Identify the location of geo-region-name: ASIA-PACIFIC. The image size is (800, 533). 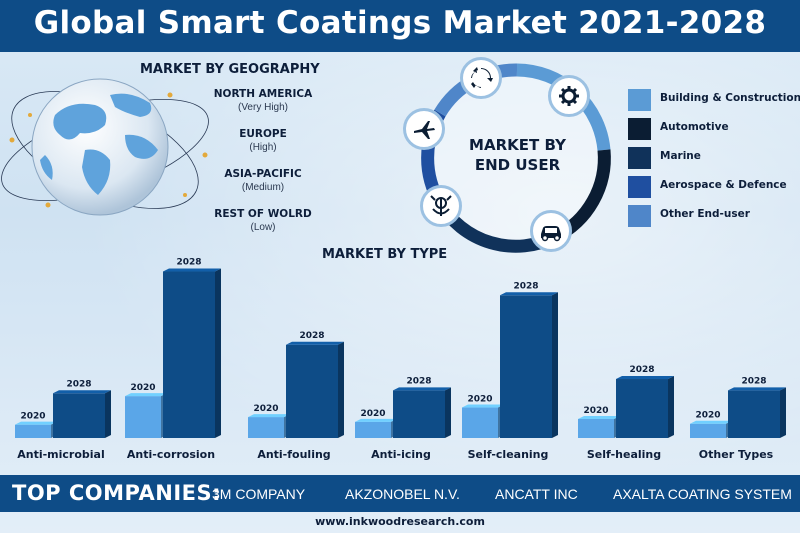
(263, 174).